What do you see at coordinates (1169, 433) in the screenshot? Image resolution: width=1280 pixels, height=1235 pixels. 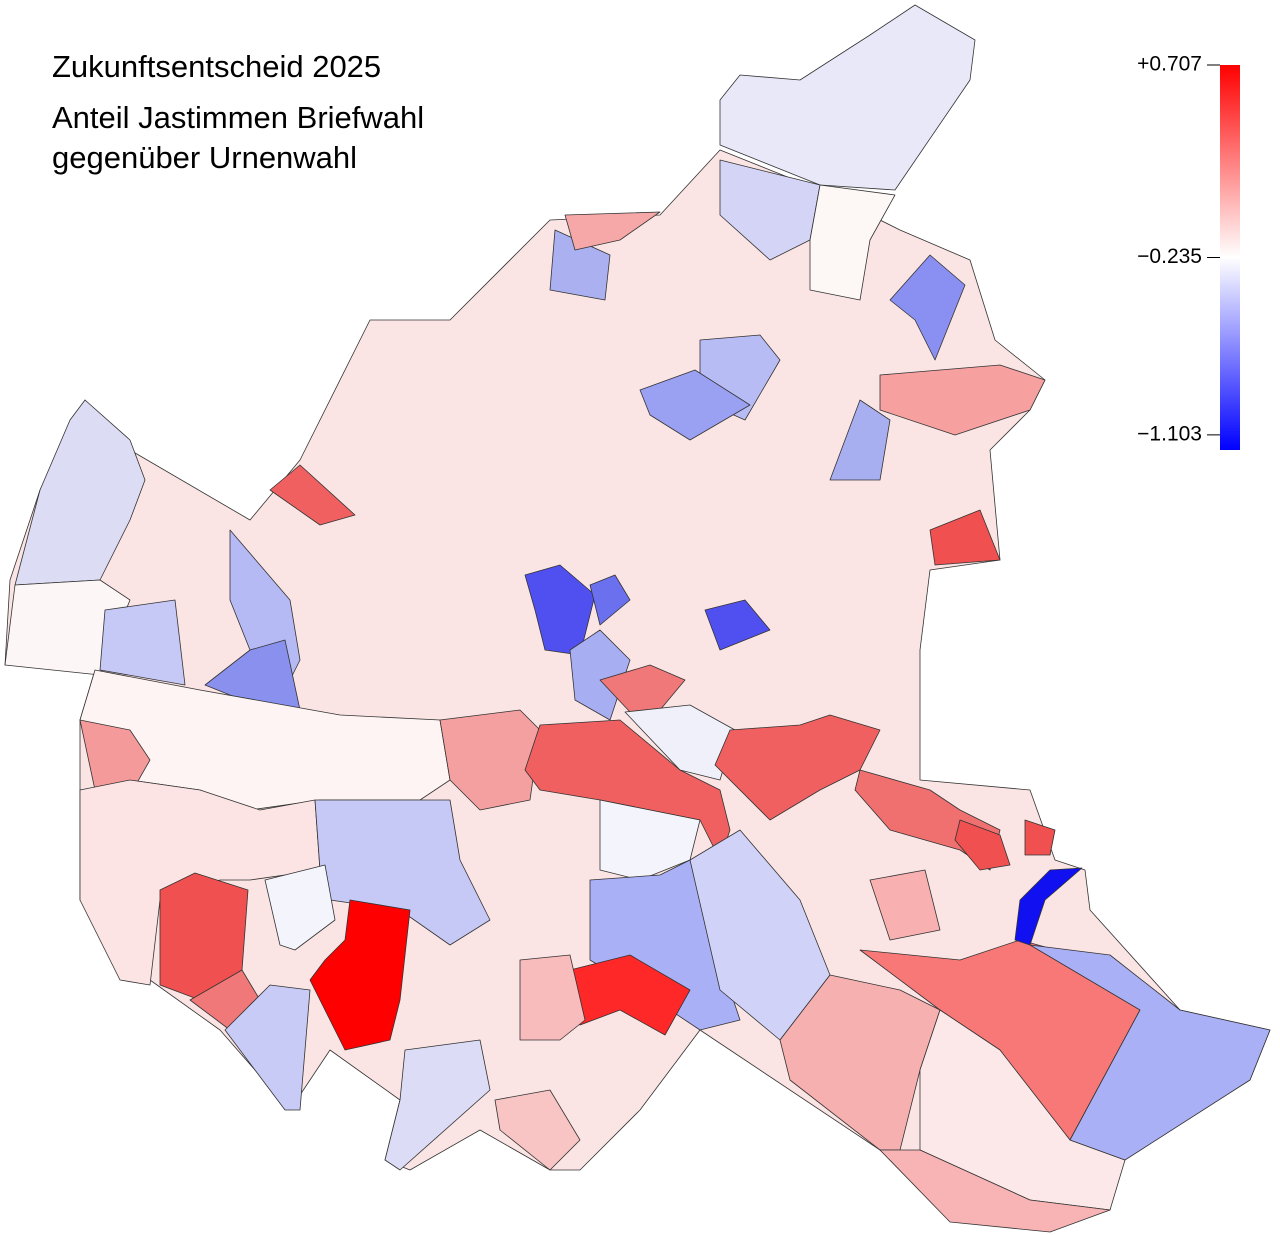 I see `tick-label: −1.103` at bounding box center [1169, 433].